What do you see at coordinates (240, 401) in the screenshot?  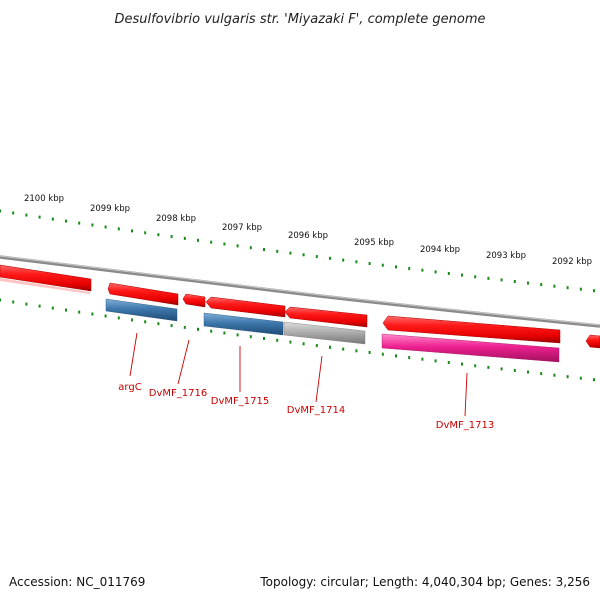 I see `gene-label: DvMF_1715` at bounding box center [240, 401].